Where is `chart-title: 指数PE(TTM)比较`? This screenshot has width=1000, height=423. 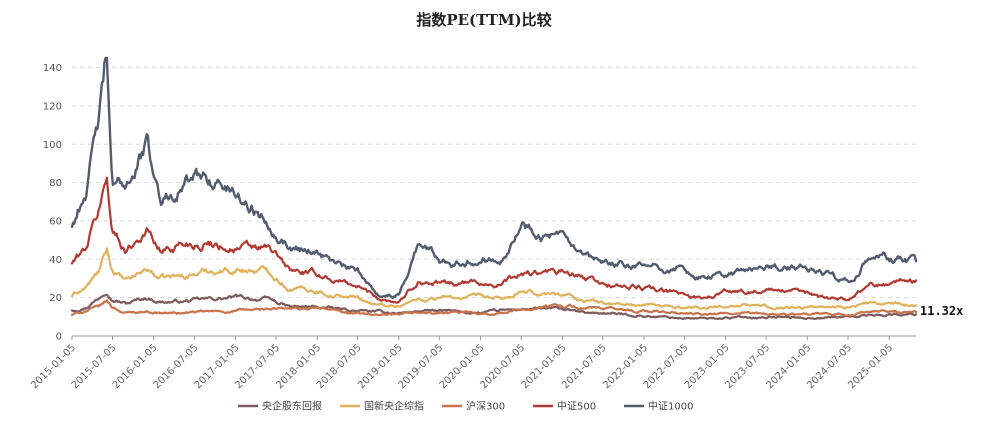 chart-title: 指数PE(TTM)比较 is located at coordinates (483, 20).